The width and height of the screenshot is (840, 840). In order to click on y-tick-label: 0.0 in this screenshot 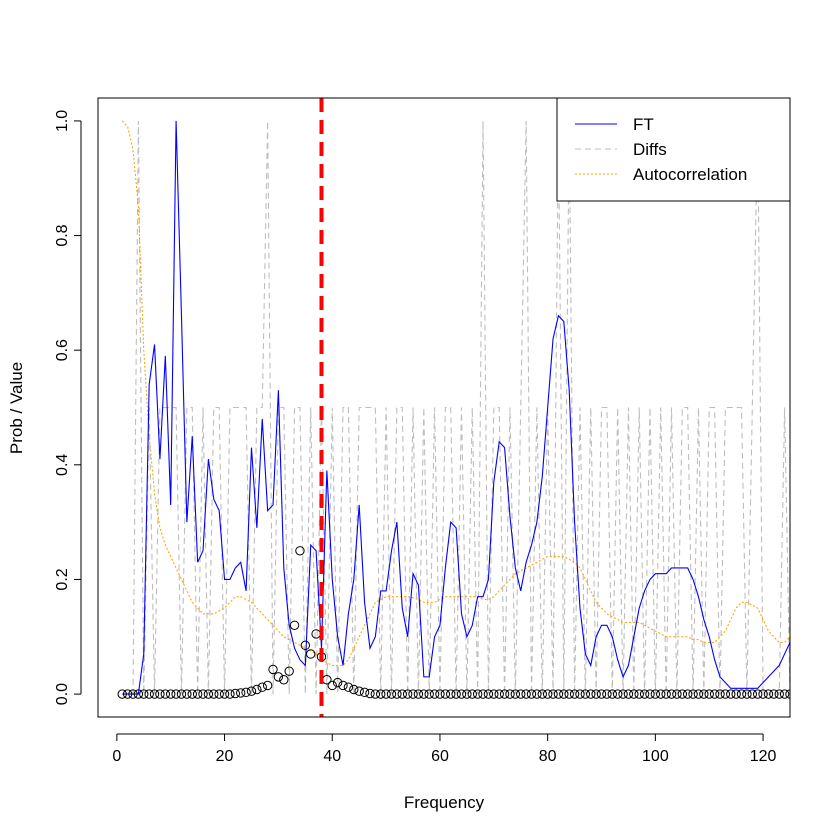, I will do `click(62, 694)`.